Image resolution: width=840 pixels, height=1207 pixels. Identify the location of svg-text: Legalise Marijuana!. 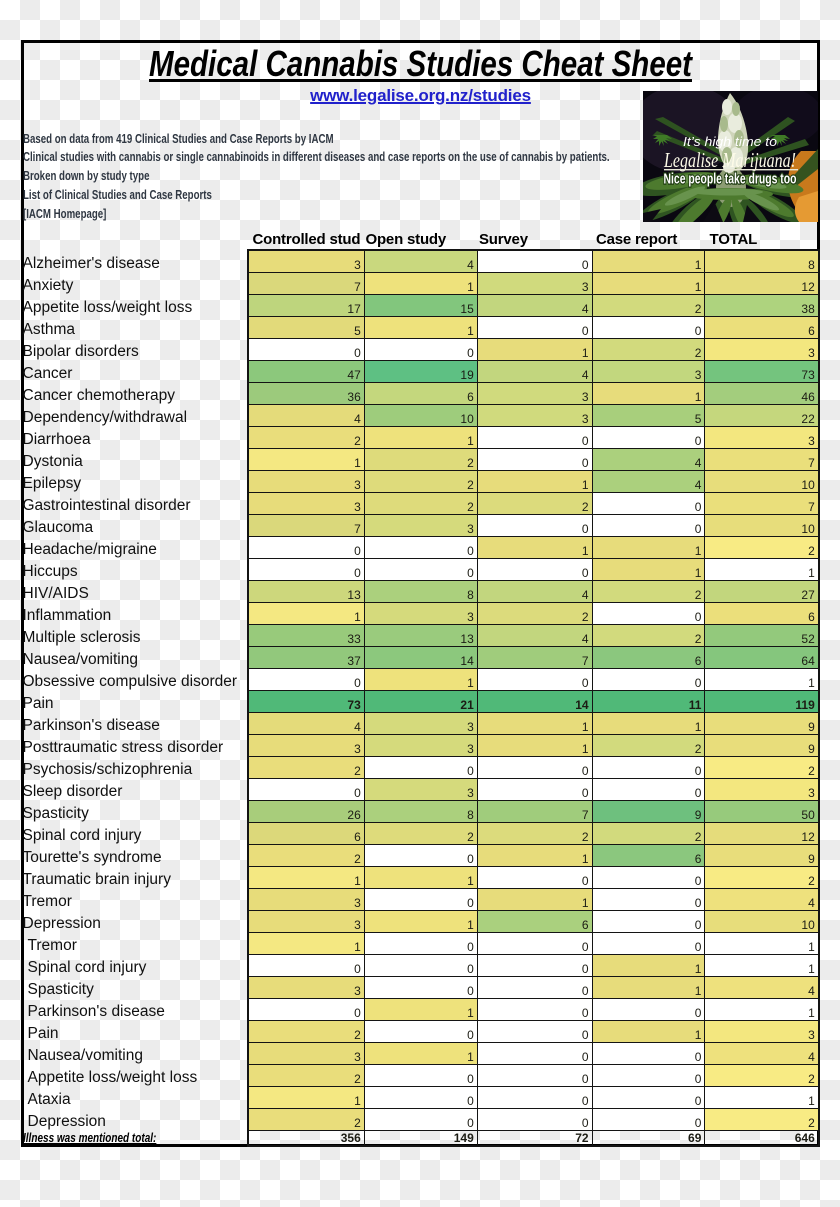
(729, 160).